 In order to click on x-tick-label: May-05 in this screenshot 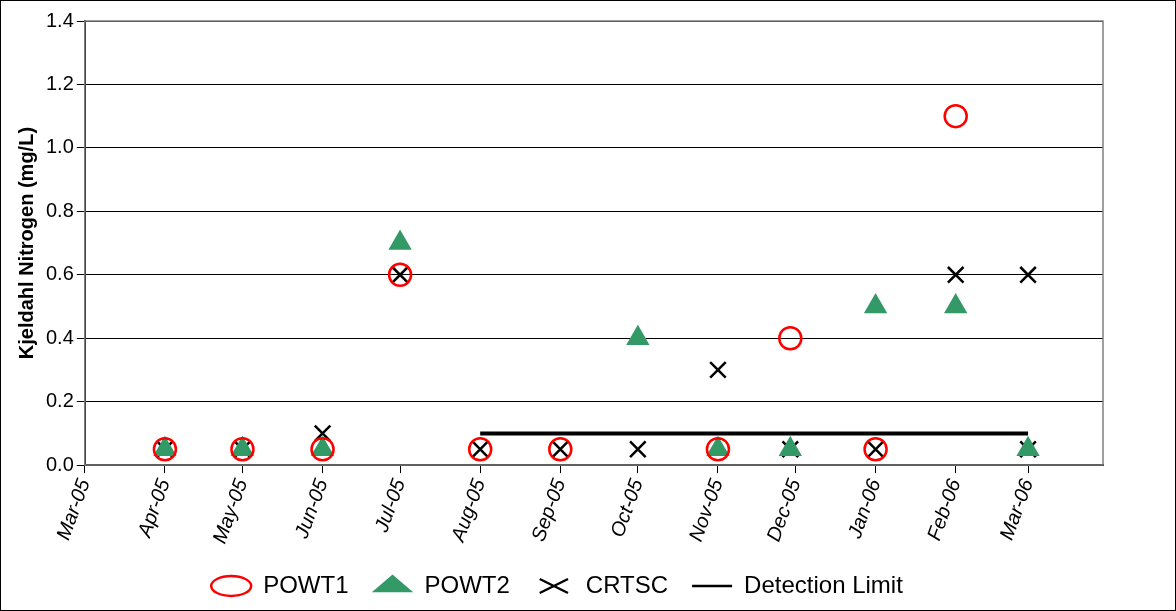, I will do `click(229, 511)`.